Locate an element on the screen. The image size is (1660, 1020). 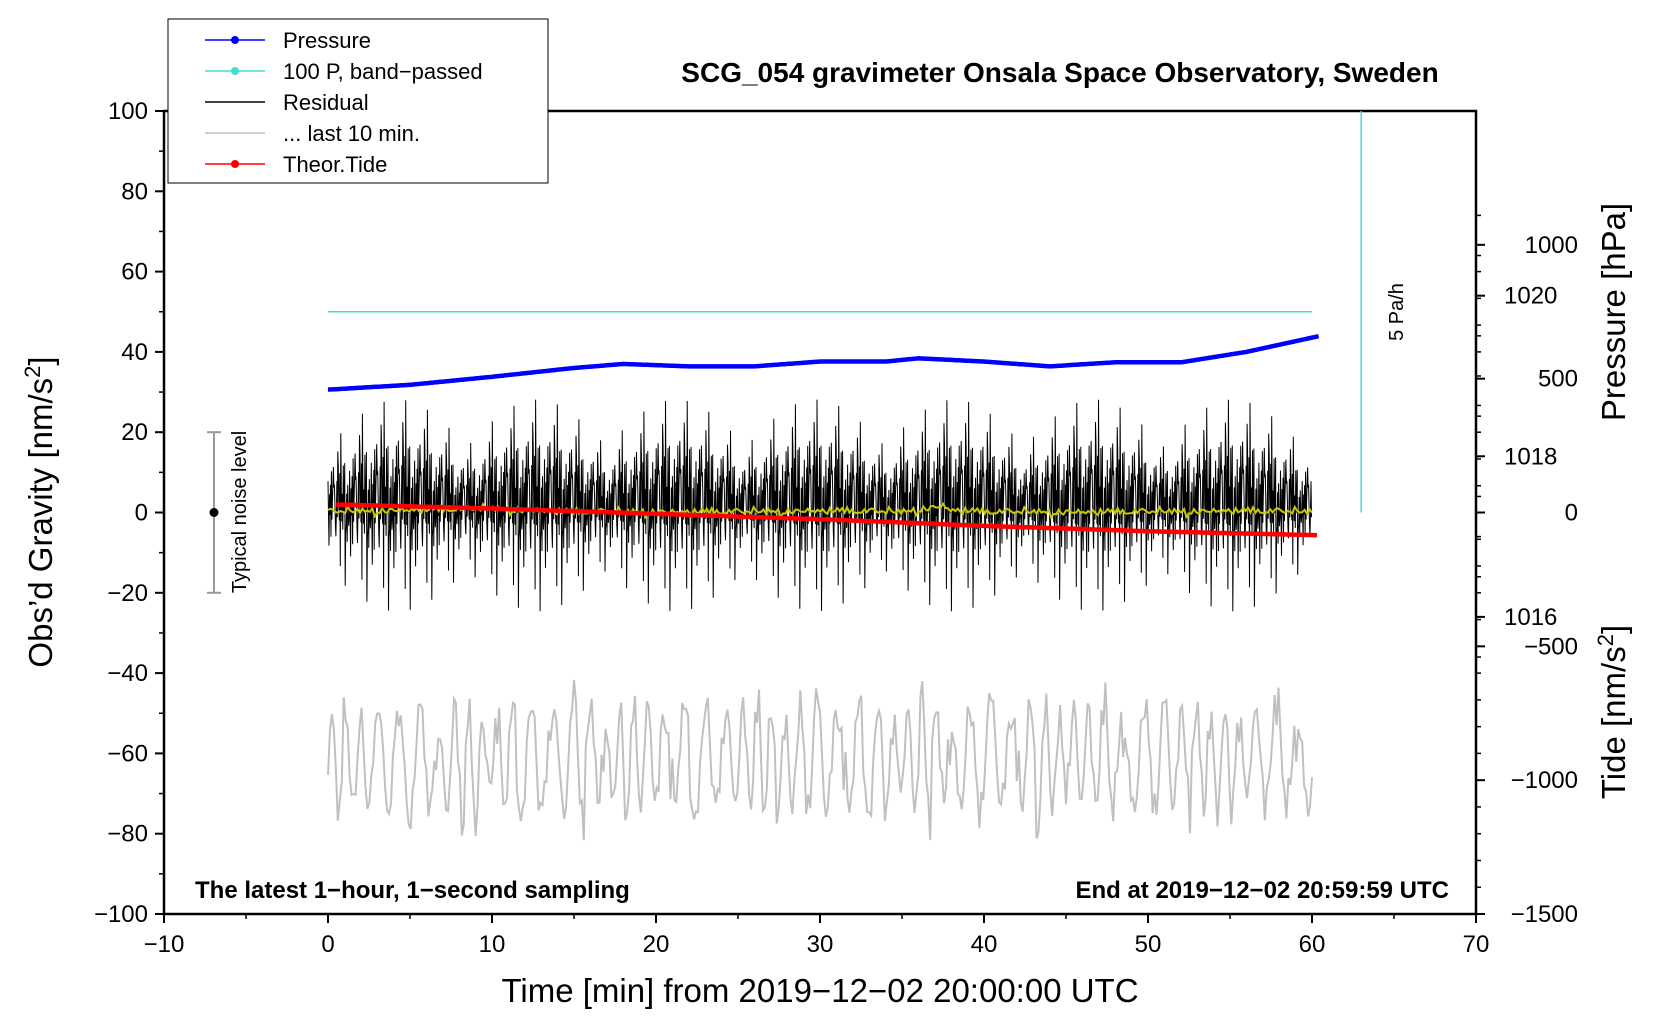
rate-indicator: 5 Pa/h is located at coordinates (1384, 312).